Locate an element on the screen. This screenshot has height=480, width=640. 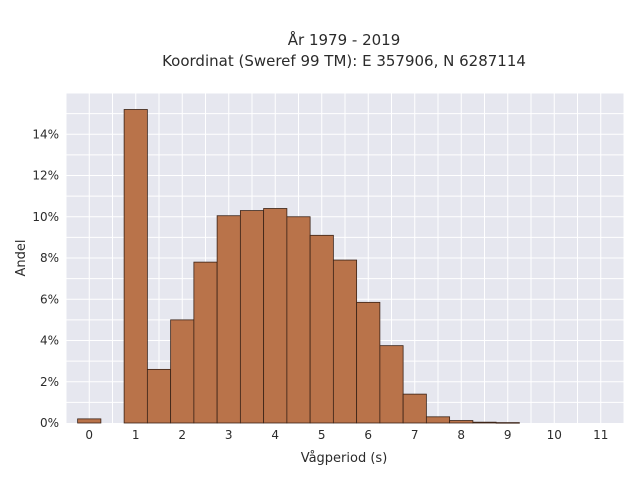
y-axis-title: Andel is located at coordinates (21, 258).